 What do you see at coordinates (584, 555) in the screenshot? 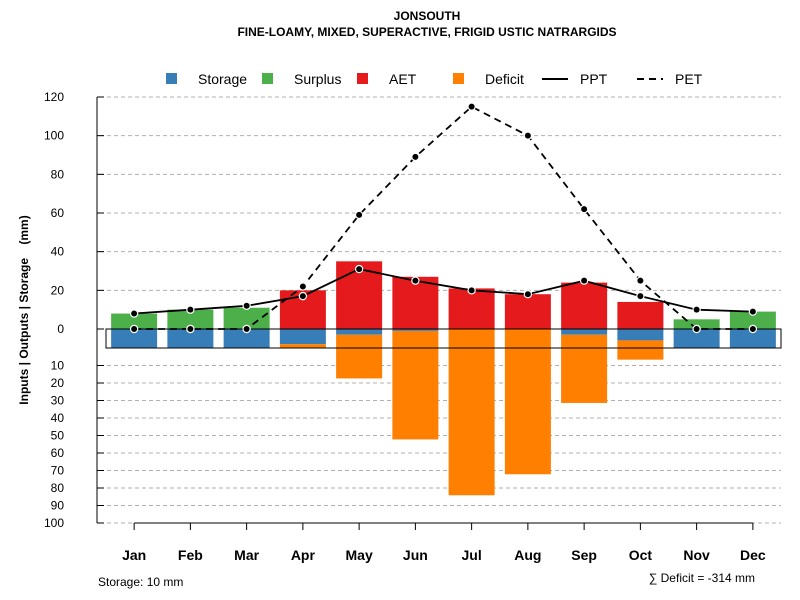
I see `x-tick-label: Sep` at bounding box center [584, 555].